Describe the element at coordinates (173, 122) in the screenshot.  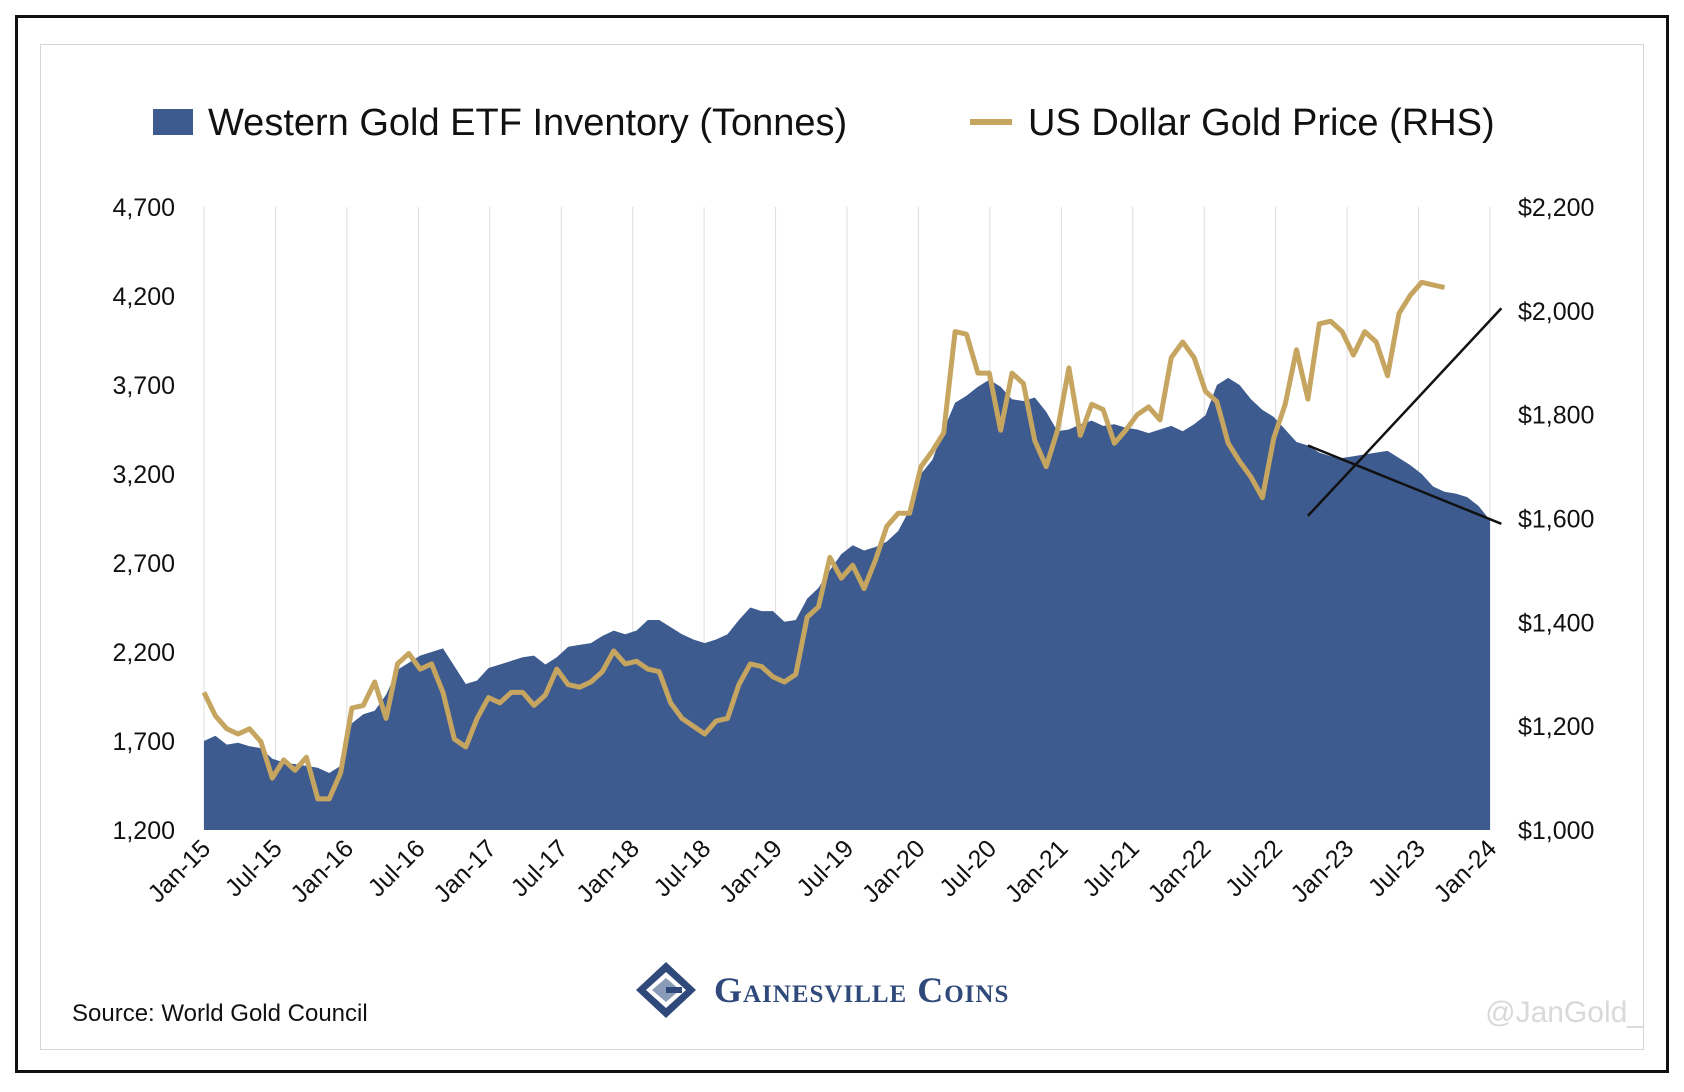
I see `legend-swatch-etf-inventory` at that location.